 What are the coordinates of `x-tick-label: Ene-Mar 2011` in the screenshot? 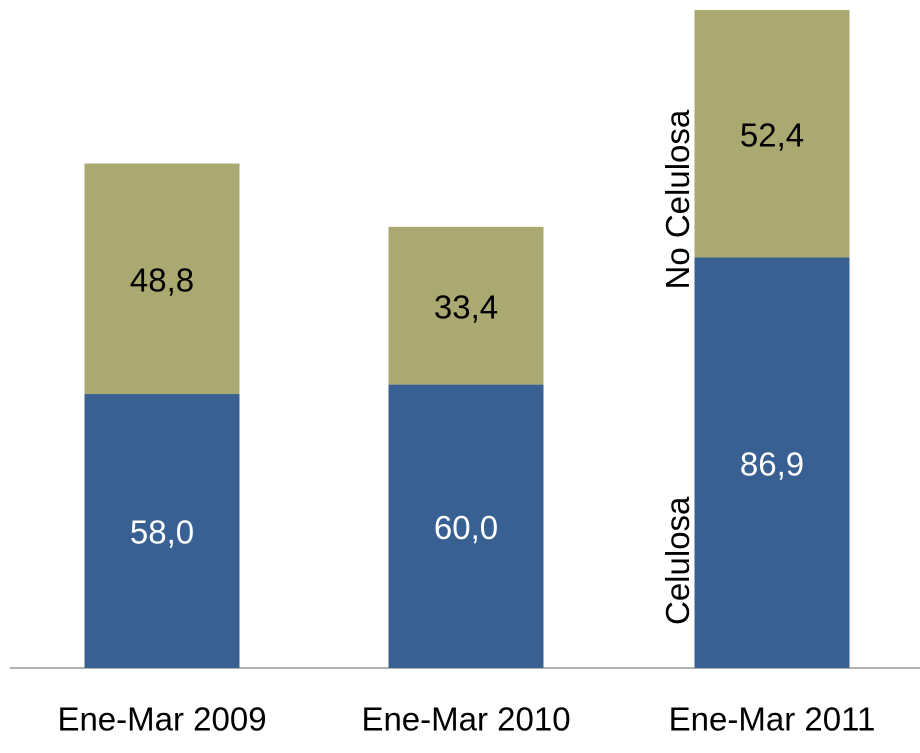 It's located at (772, 719).